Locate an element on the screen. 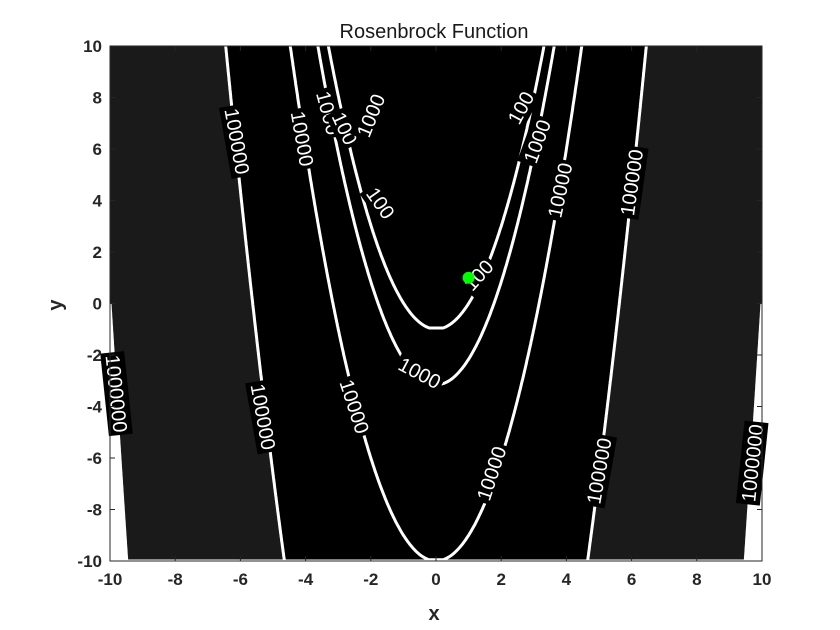 The image size is (840, 630). y-tick-label: 6 is located at coordinates (97, 149).